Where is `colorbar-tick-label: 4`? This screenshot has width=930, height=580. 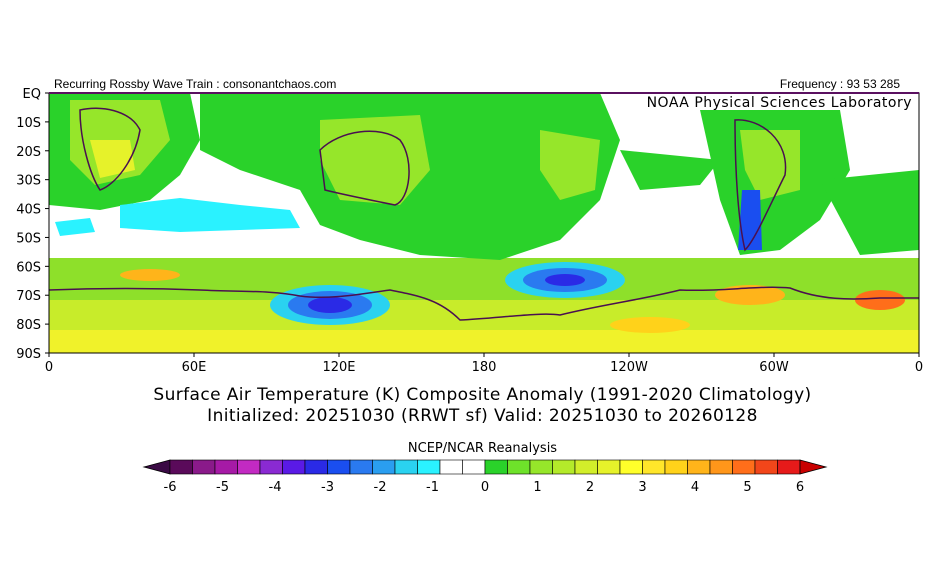
colorbar-tick-label: 4 is located at coordinates (695, 487).